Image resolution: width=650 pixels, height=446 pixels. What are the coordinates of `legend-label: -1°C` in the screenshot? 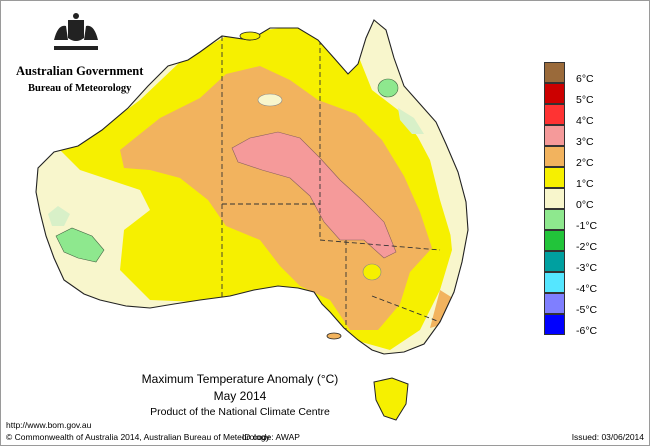 It's located at (587, 226).